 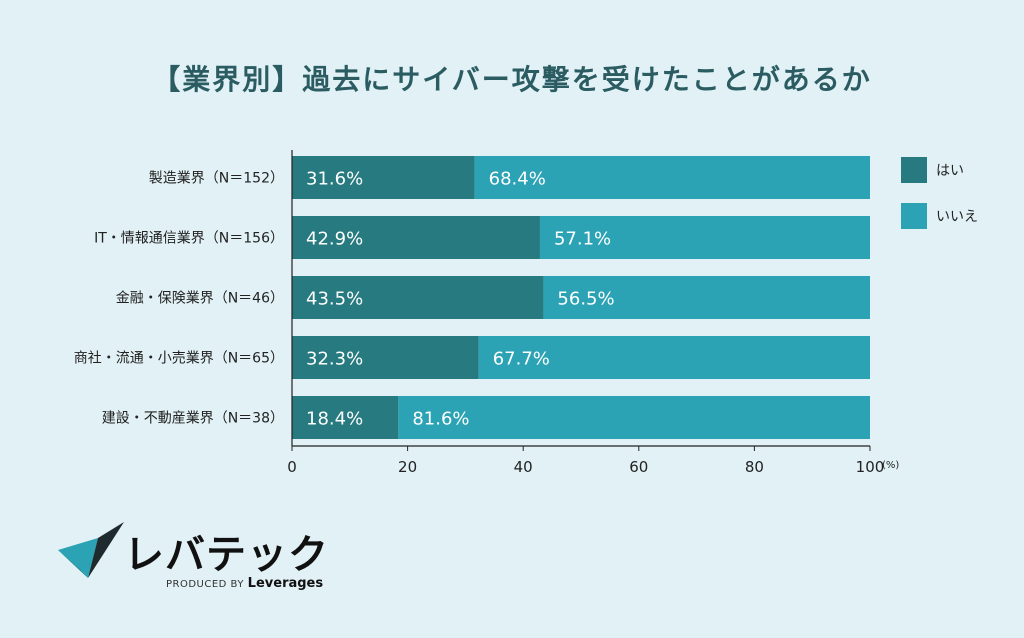 I want to click on logo-subtitle: PRODUCED BY Leverages, so click(x=244, y=583).